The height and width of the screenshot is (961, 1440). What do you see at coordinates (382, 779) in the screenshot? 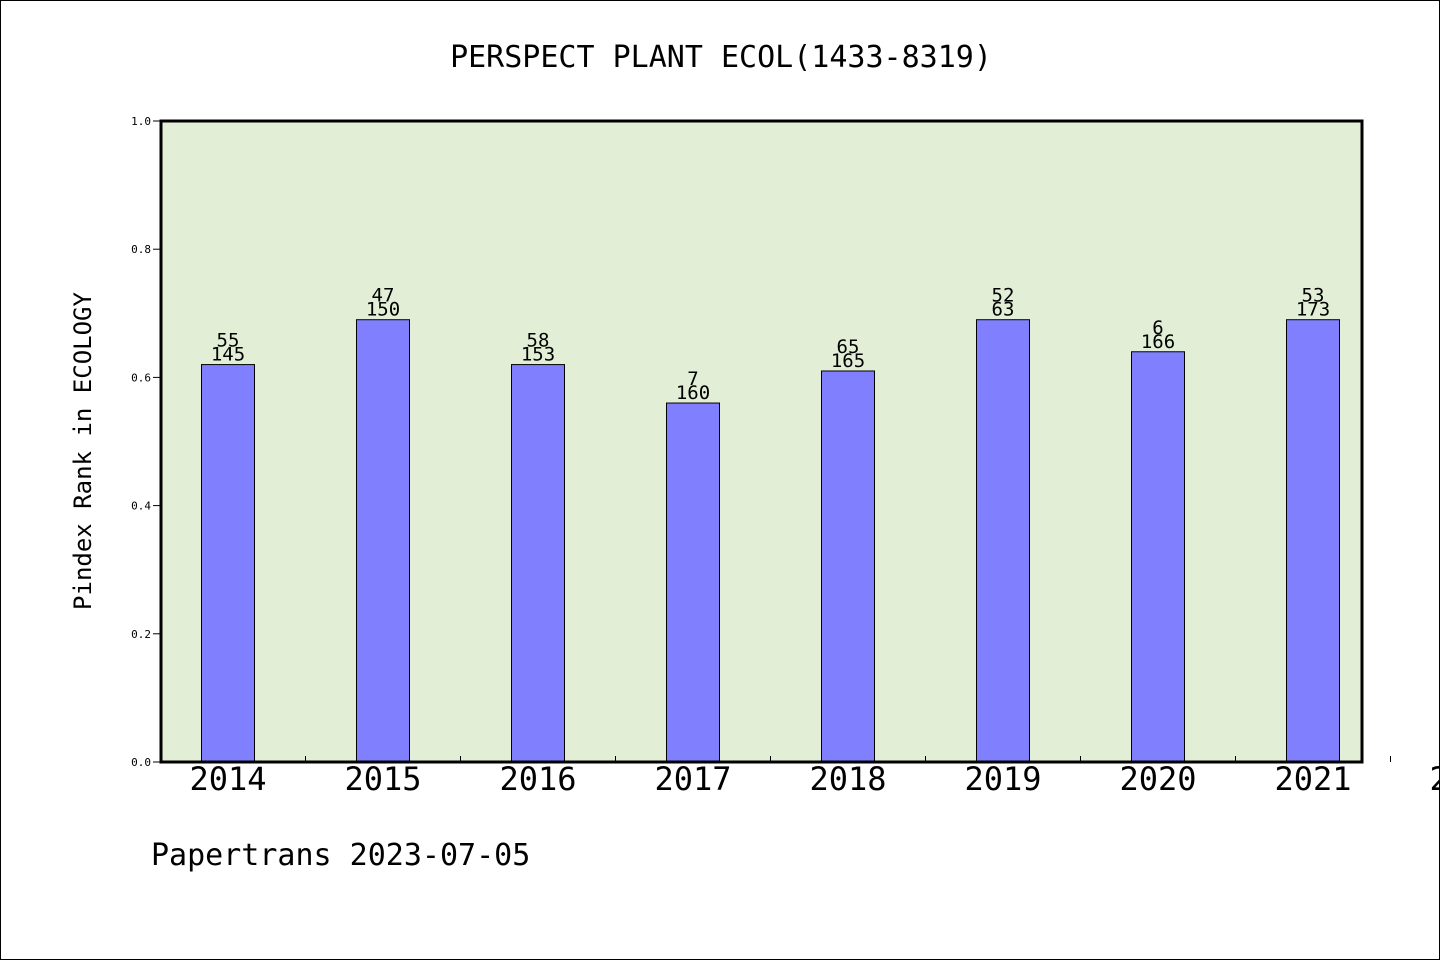
I see `x-tick-label: 2015` at bounding box center [382, 779].